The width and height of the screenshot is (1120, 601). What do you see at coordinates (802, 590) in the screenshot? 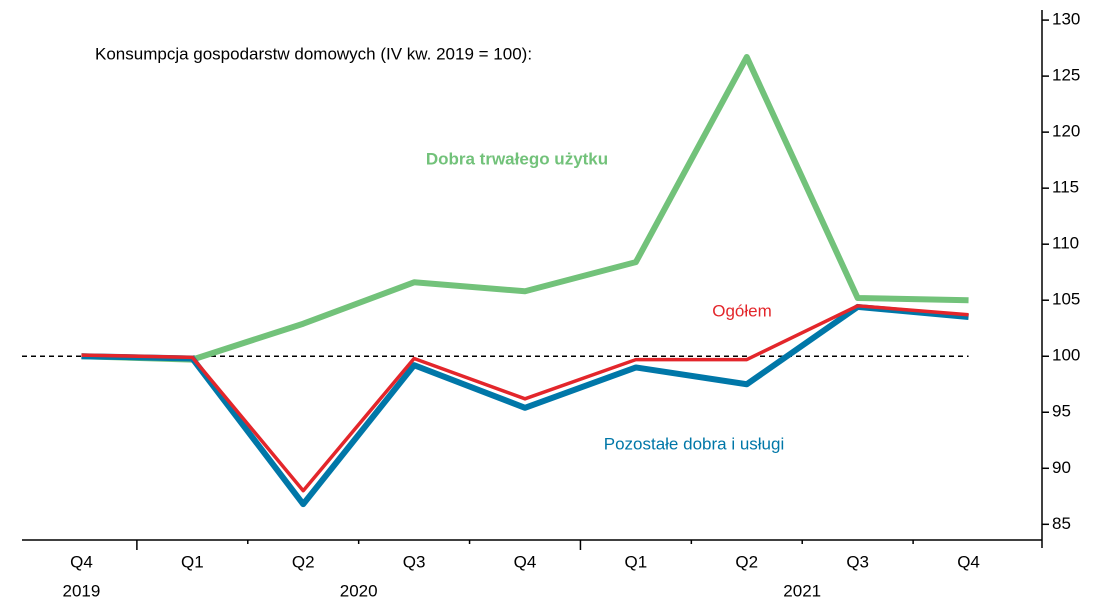
I see `year-label: 2021` at bounding box center [802, 590].